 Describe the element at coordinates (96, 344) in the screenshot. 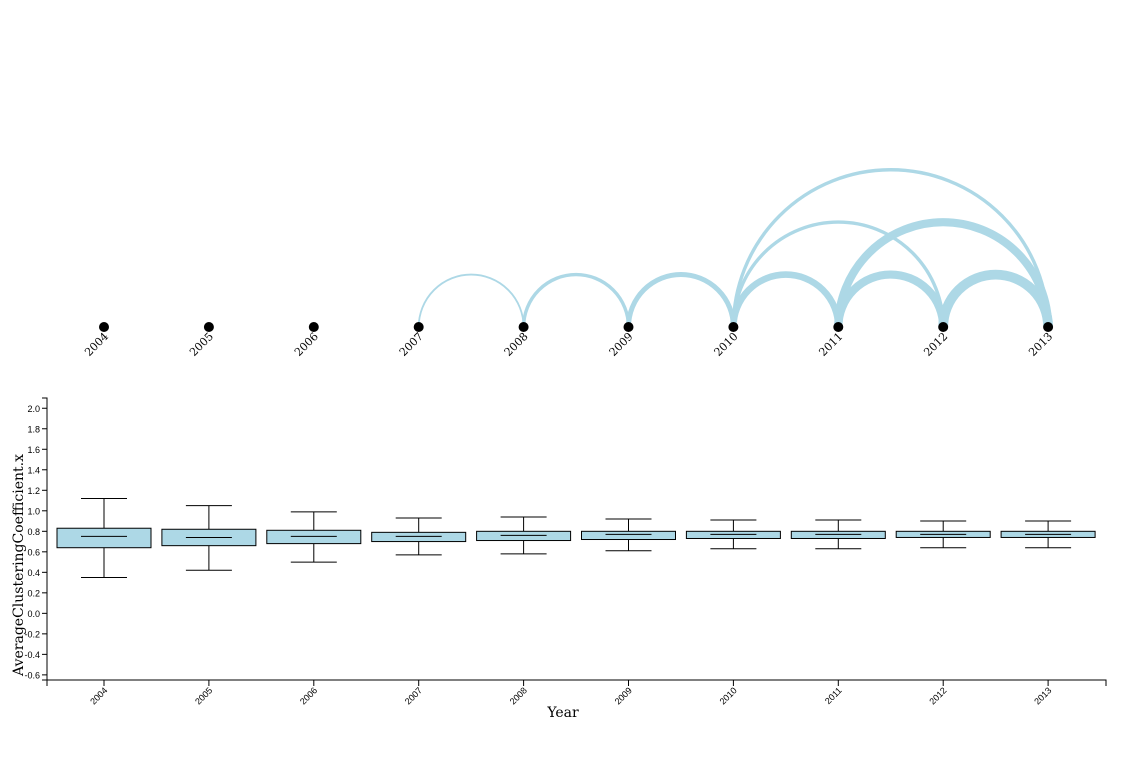

I see `arc-node-label: 2004` at that location.